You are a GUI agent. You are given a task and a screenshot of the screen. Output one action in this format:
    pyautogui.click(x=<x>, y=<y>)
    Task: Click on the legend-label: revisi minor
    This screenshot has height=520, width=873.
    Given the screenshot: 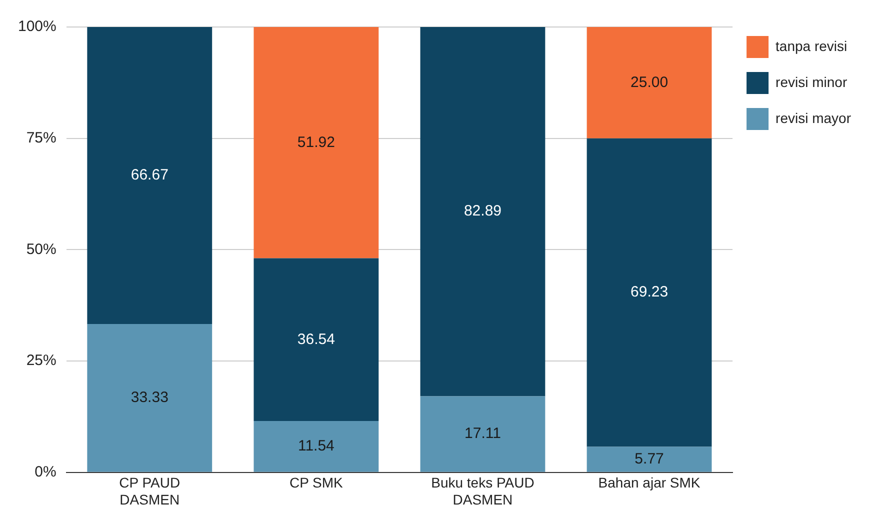 What is the action you would take?
    pyautogui.click(x=812, y=82)
    